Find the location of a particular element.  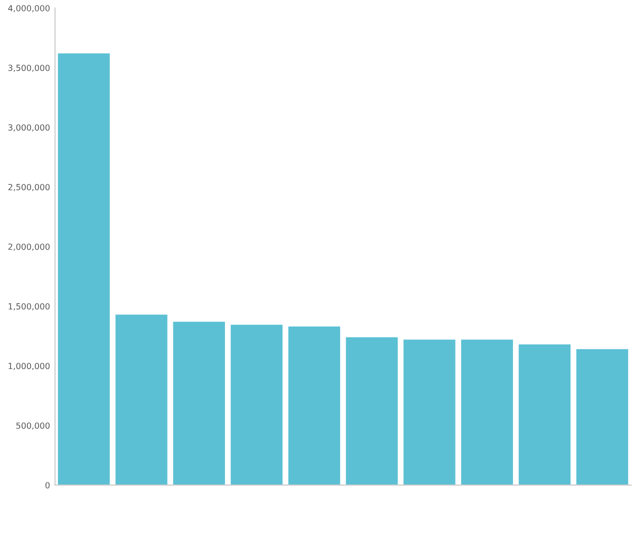

y-tick-label: 3,000,000 is located at coordinates (29, 128).